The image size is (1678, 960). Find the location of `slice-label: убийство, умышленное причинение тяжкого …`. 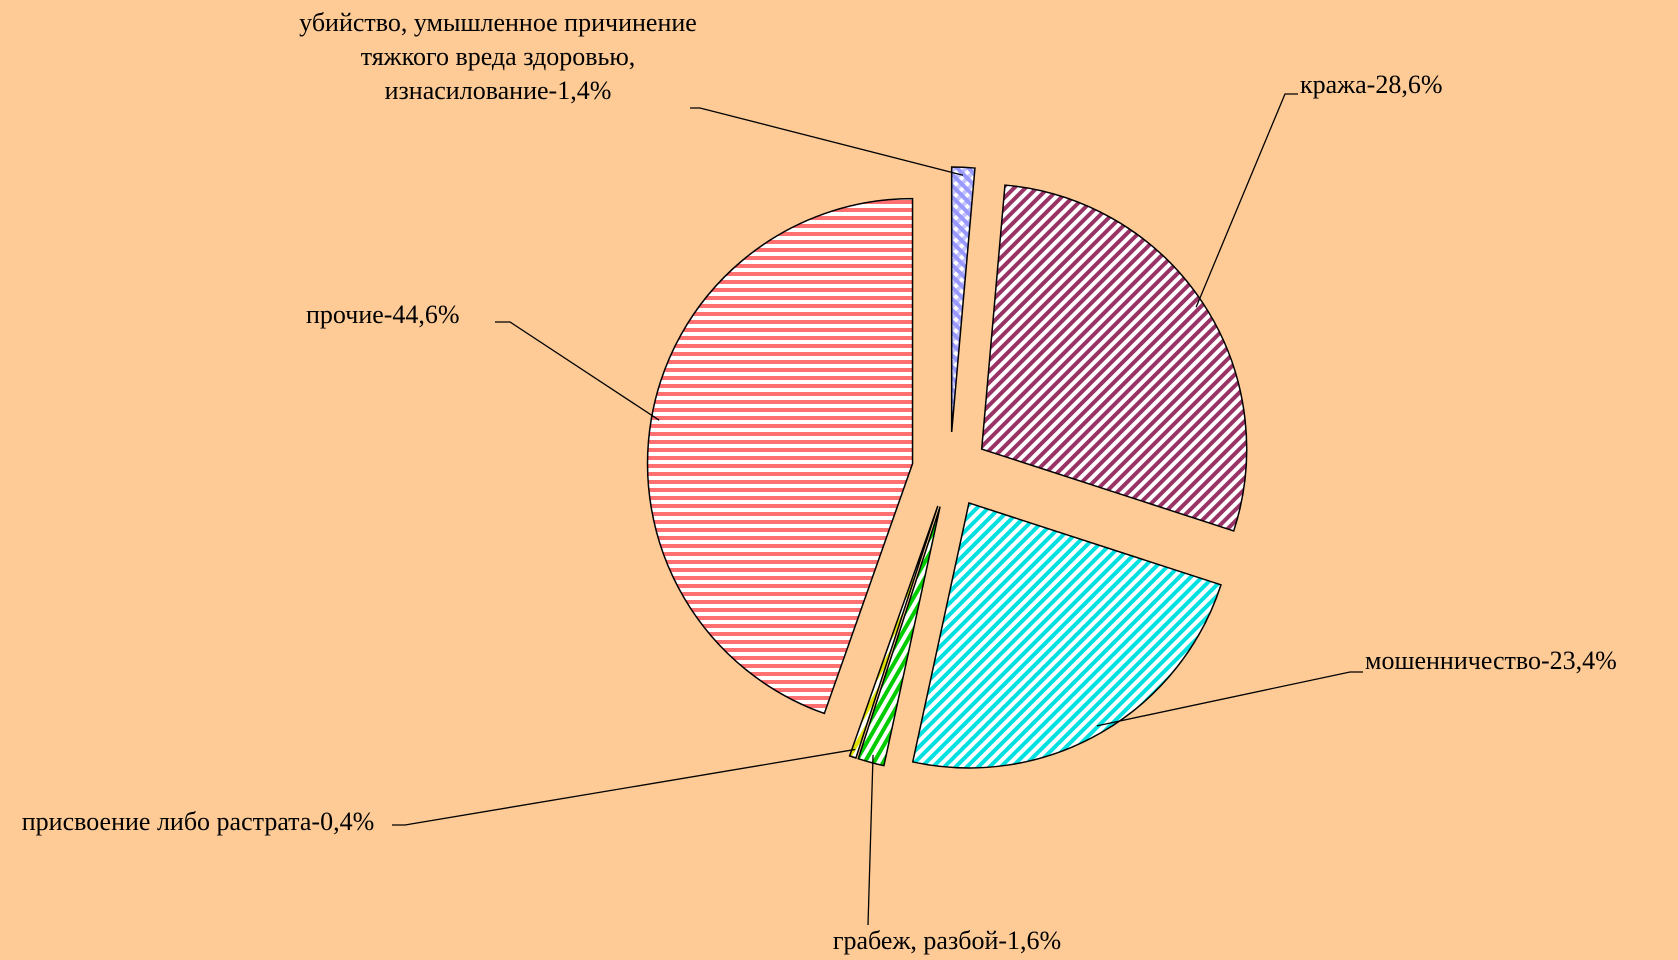

slice-label: убийство, умышленное причинение тяжкого … is located at coordinates (498, 56).